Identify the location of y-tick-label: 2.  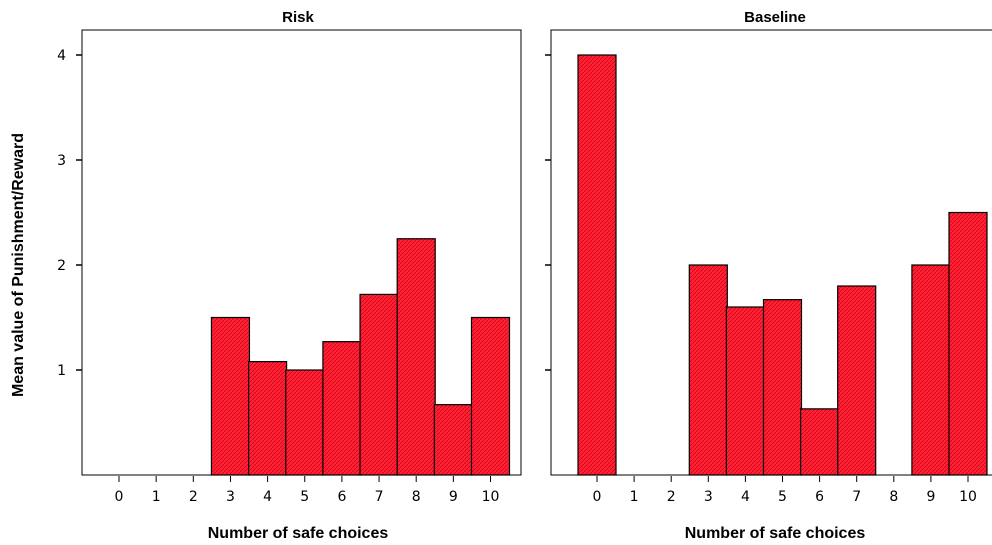
(61, 266).